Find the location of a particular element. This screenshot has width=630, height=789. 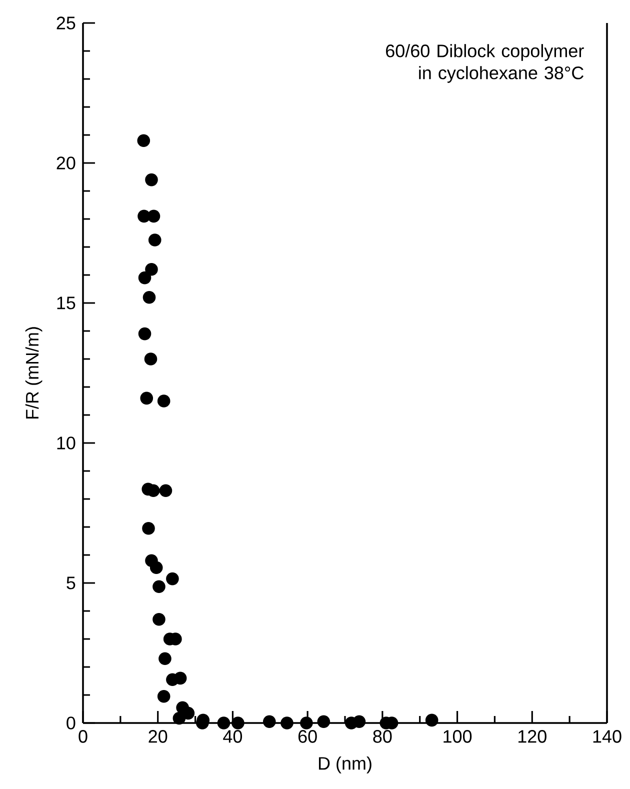

y-tick-label: 20 is located at coordinates (66, 163).